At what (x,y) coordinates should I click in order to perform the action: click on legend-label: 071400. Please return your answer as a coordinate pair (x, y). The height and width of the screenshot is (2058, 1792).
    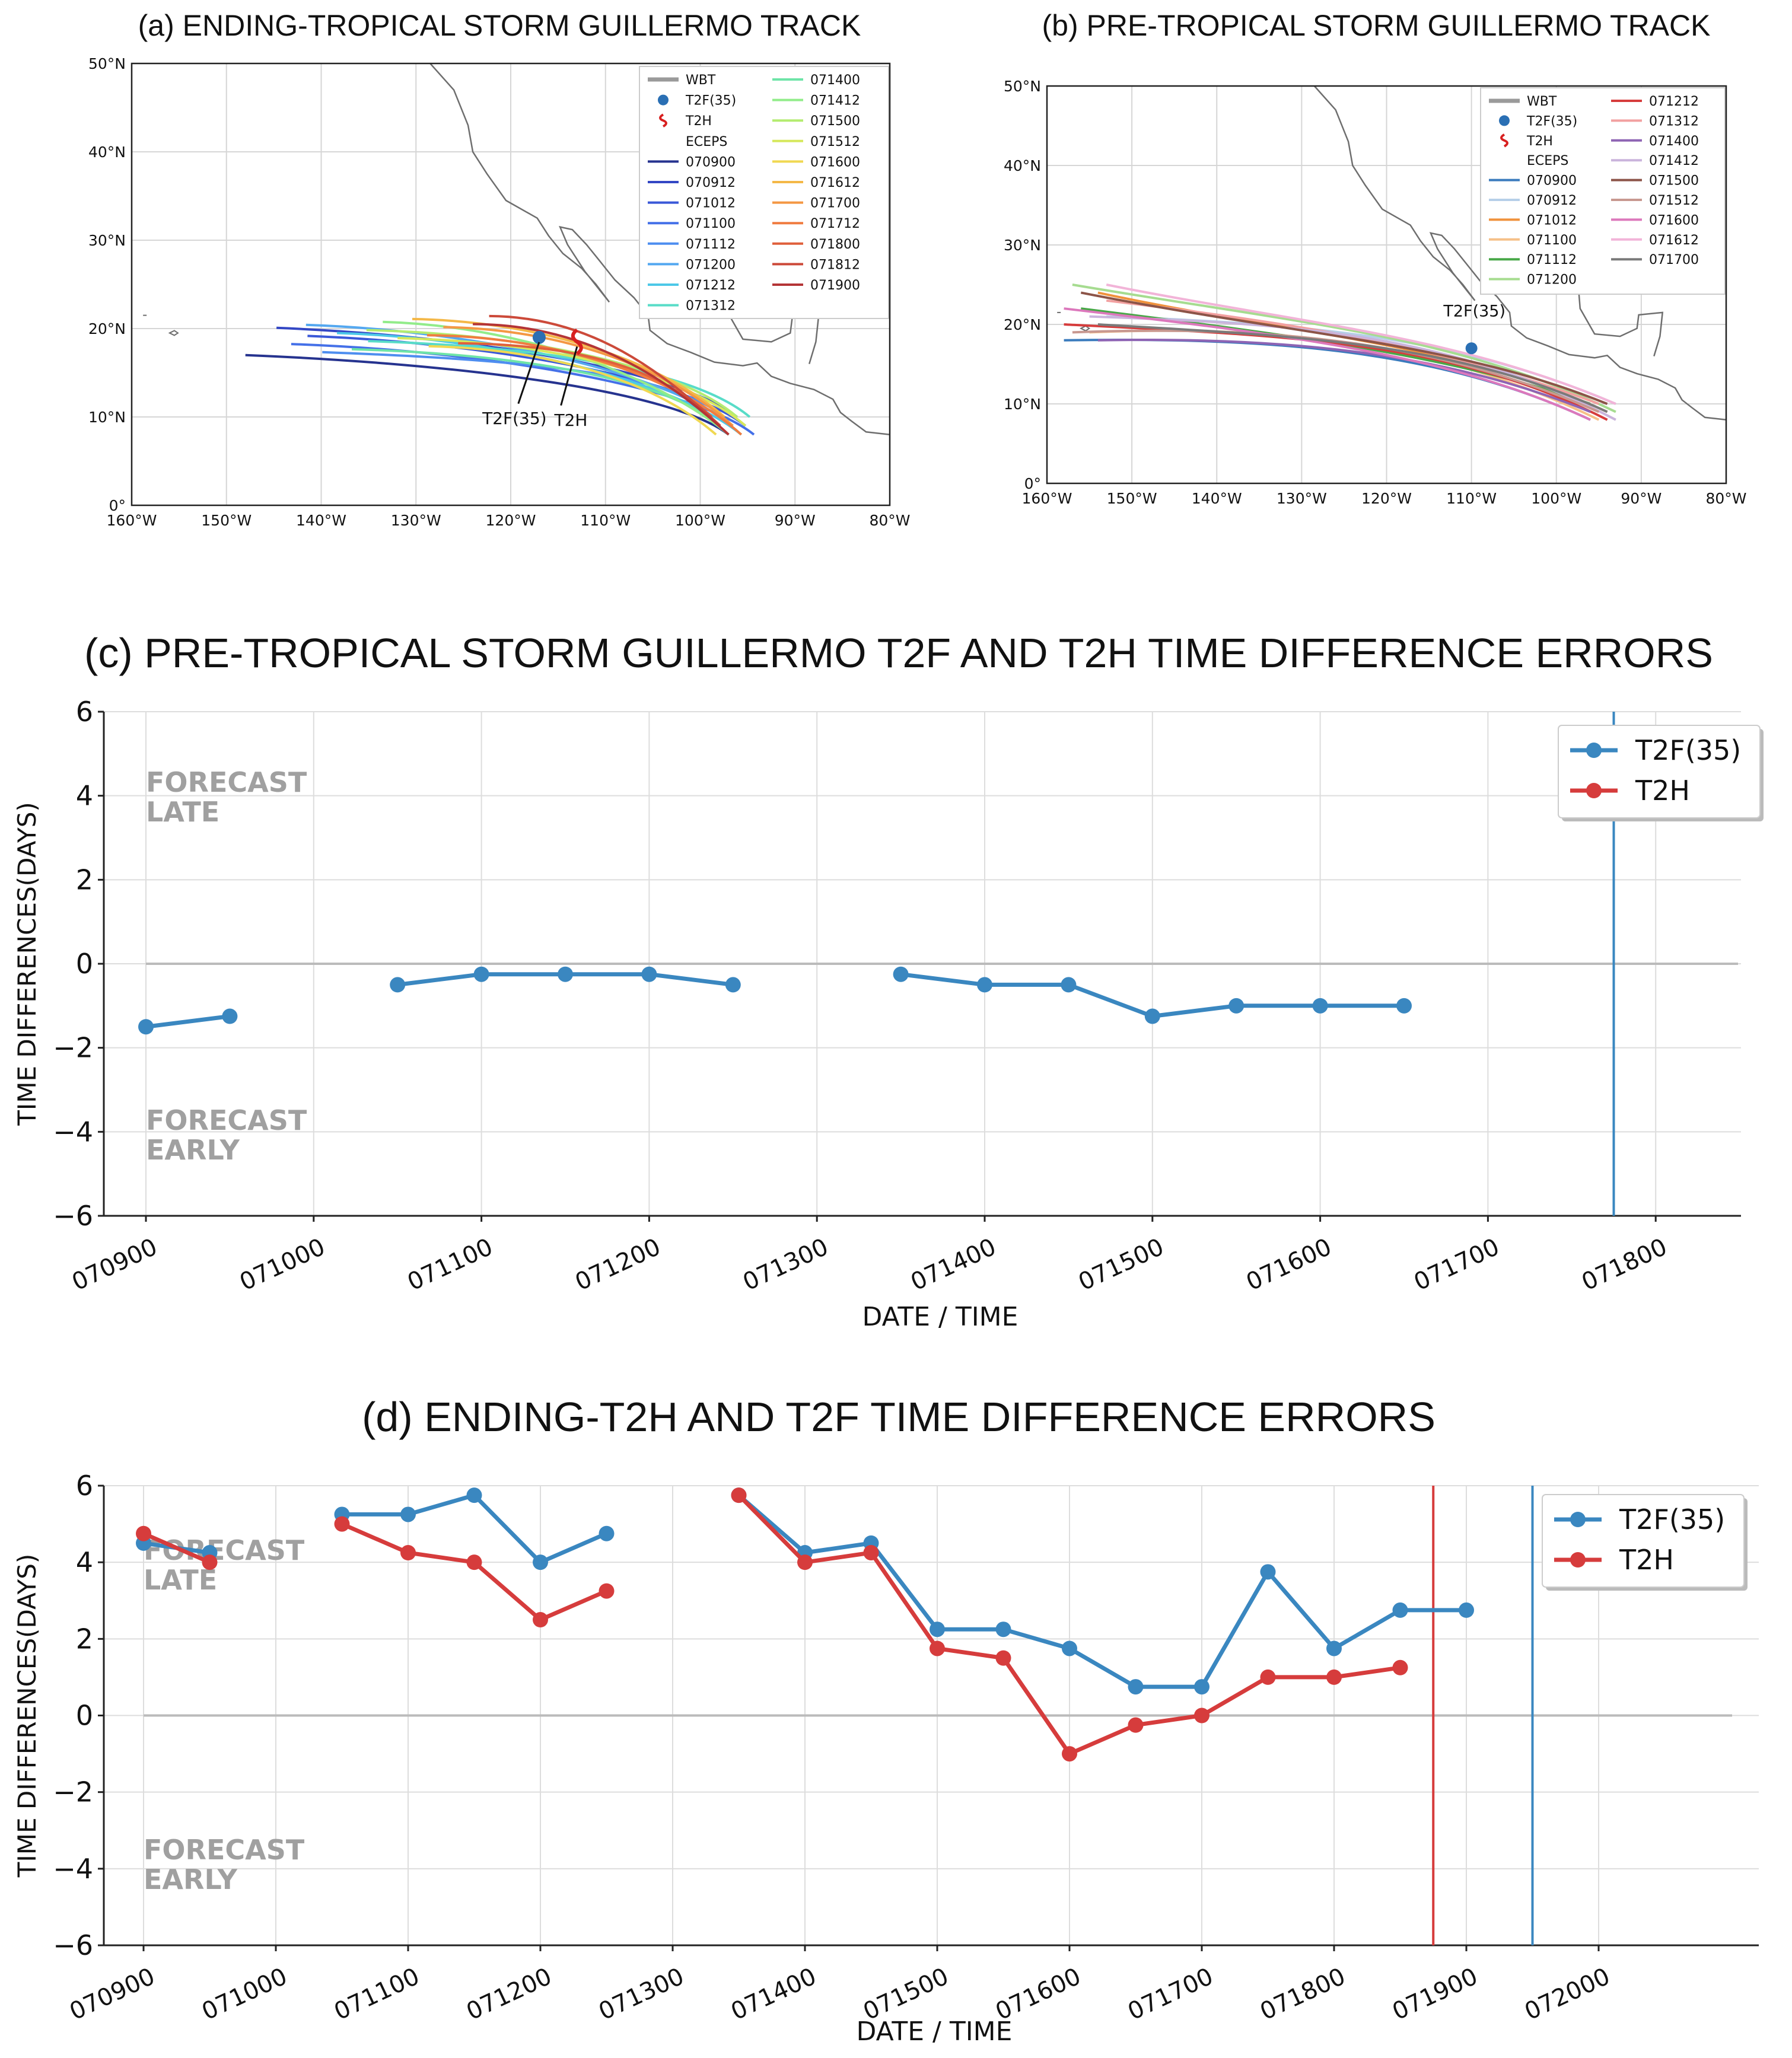
    Looking at the image, I should click on (835, 80).